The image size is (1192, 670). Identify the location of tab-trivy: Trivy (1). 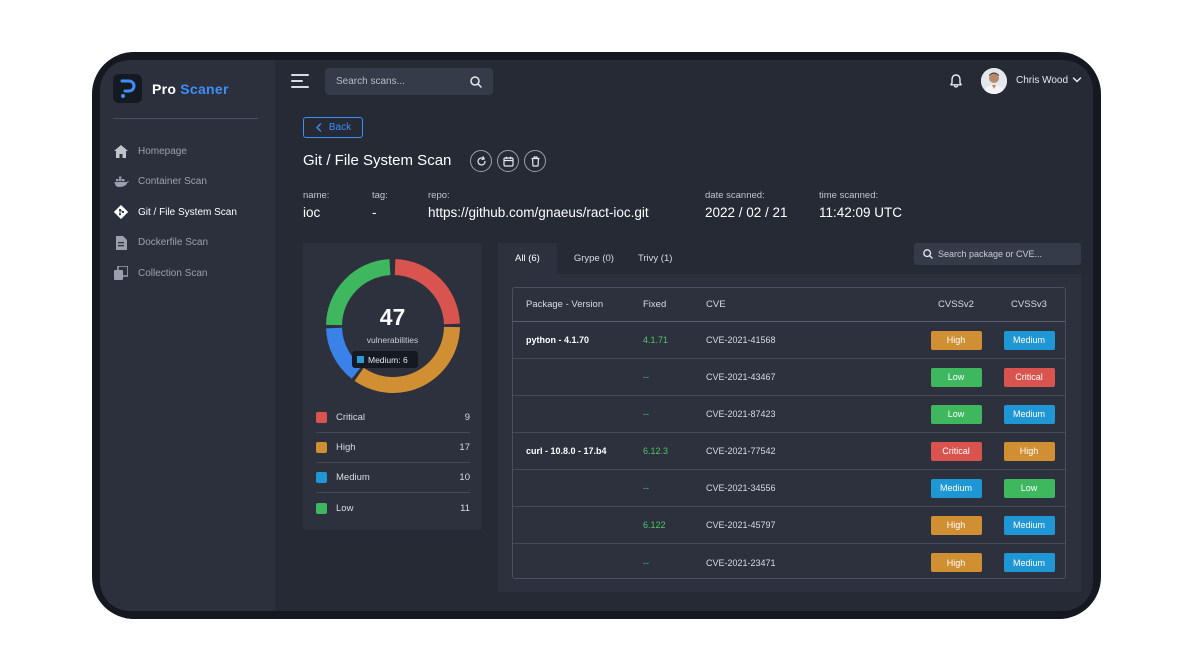
(655, 258).